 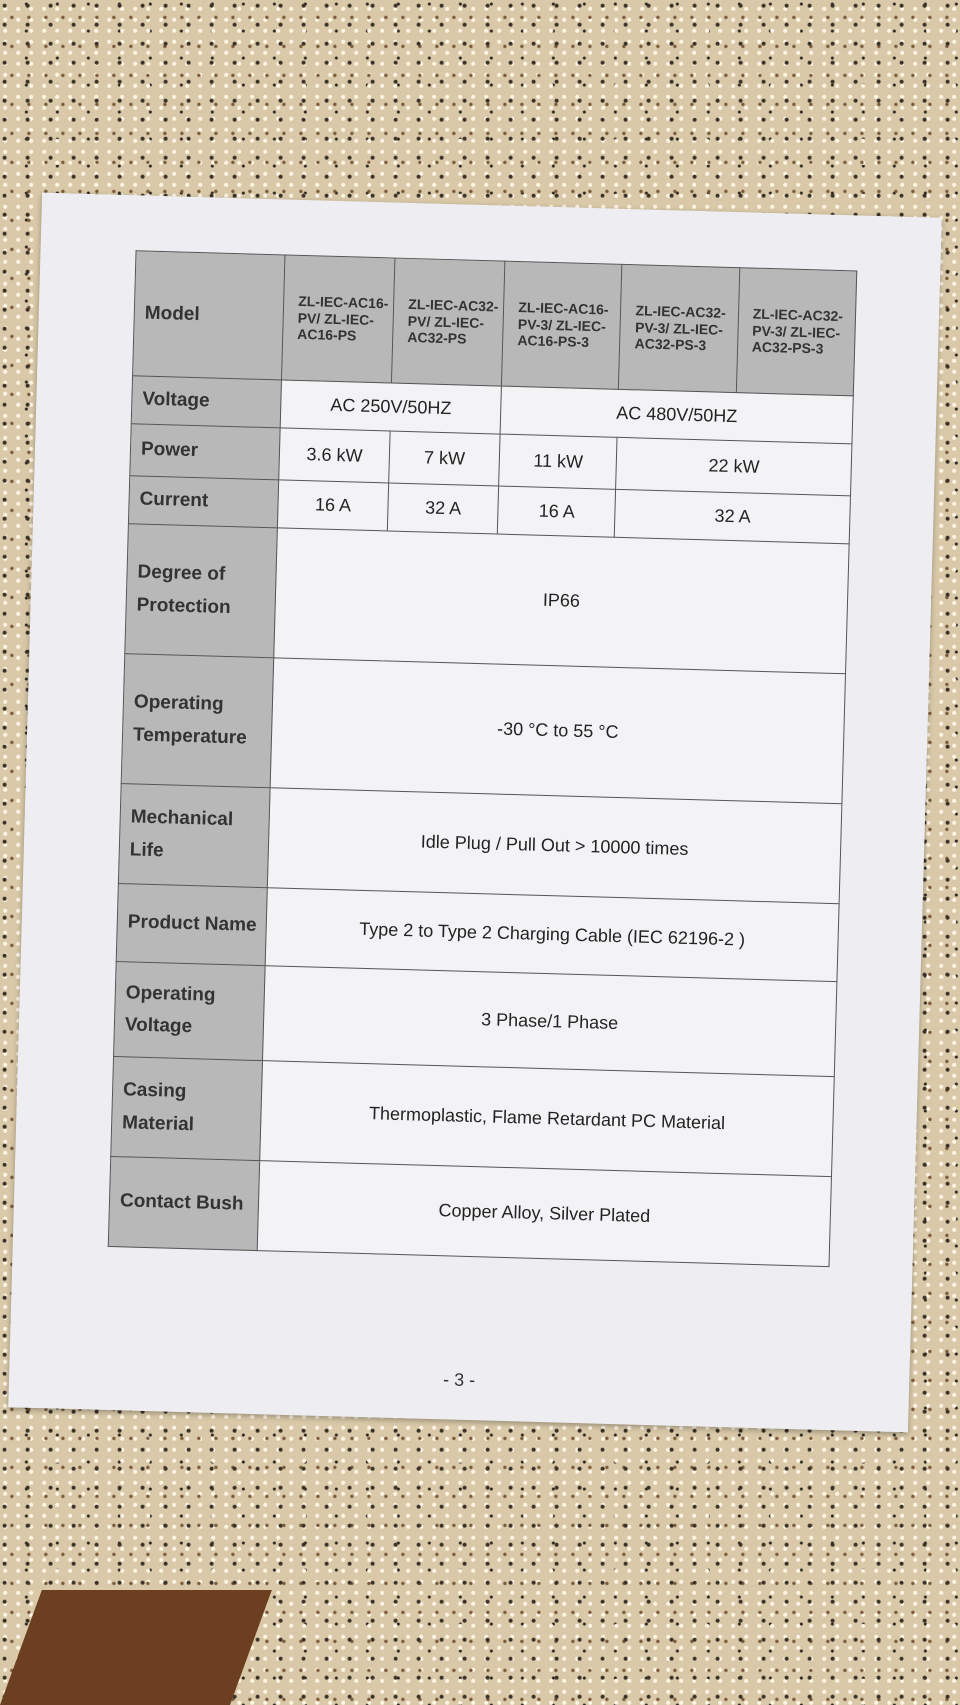 I want to click on row-label: Degree of Protection, so click(x=201, y=590).